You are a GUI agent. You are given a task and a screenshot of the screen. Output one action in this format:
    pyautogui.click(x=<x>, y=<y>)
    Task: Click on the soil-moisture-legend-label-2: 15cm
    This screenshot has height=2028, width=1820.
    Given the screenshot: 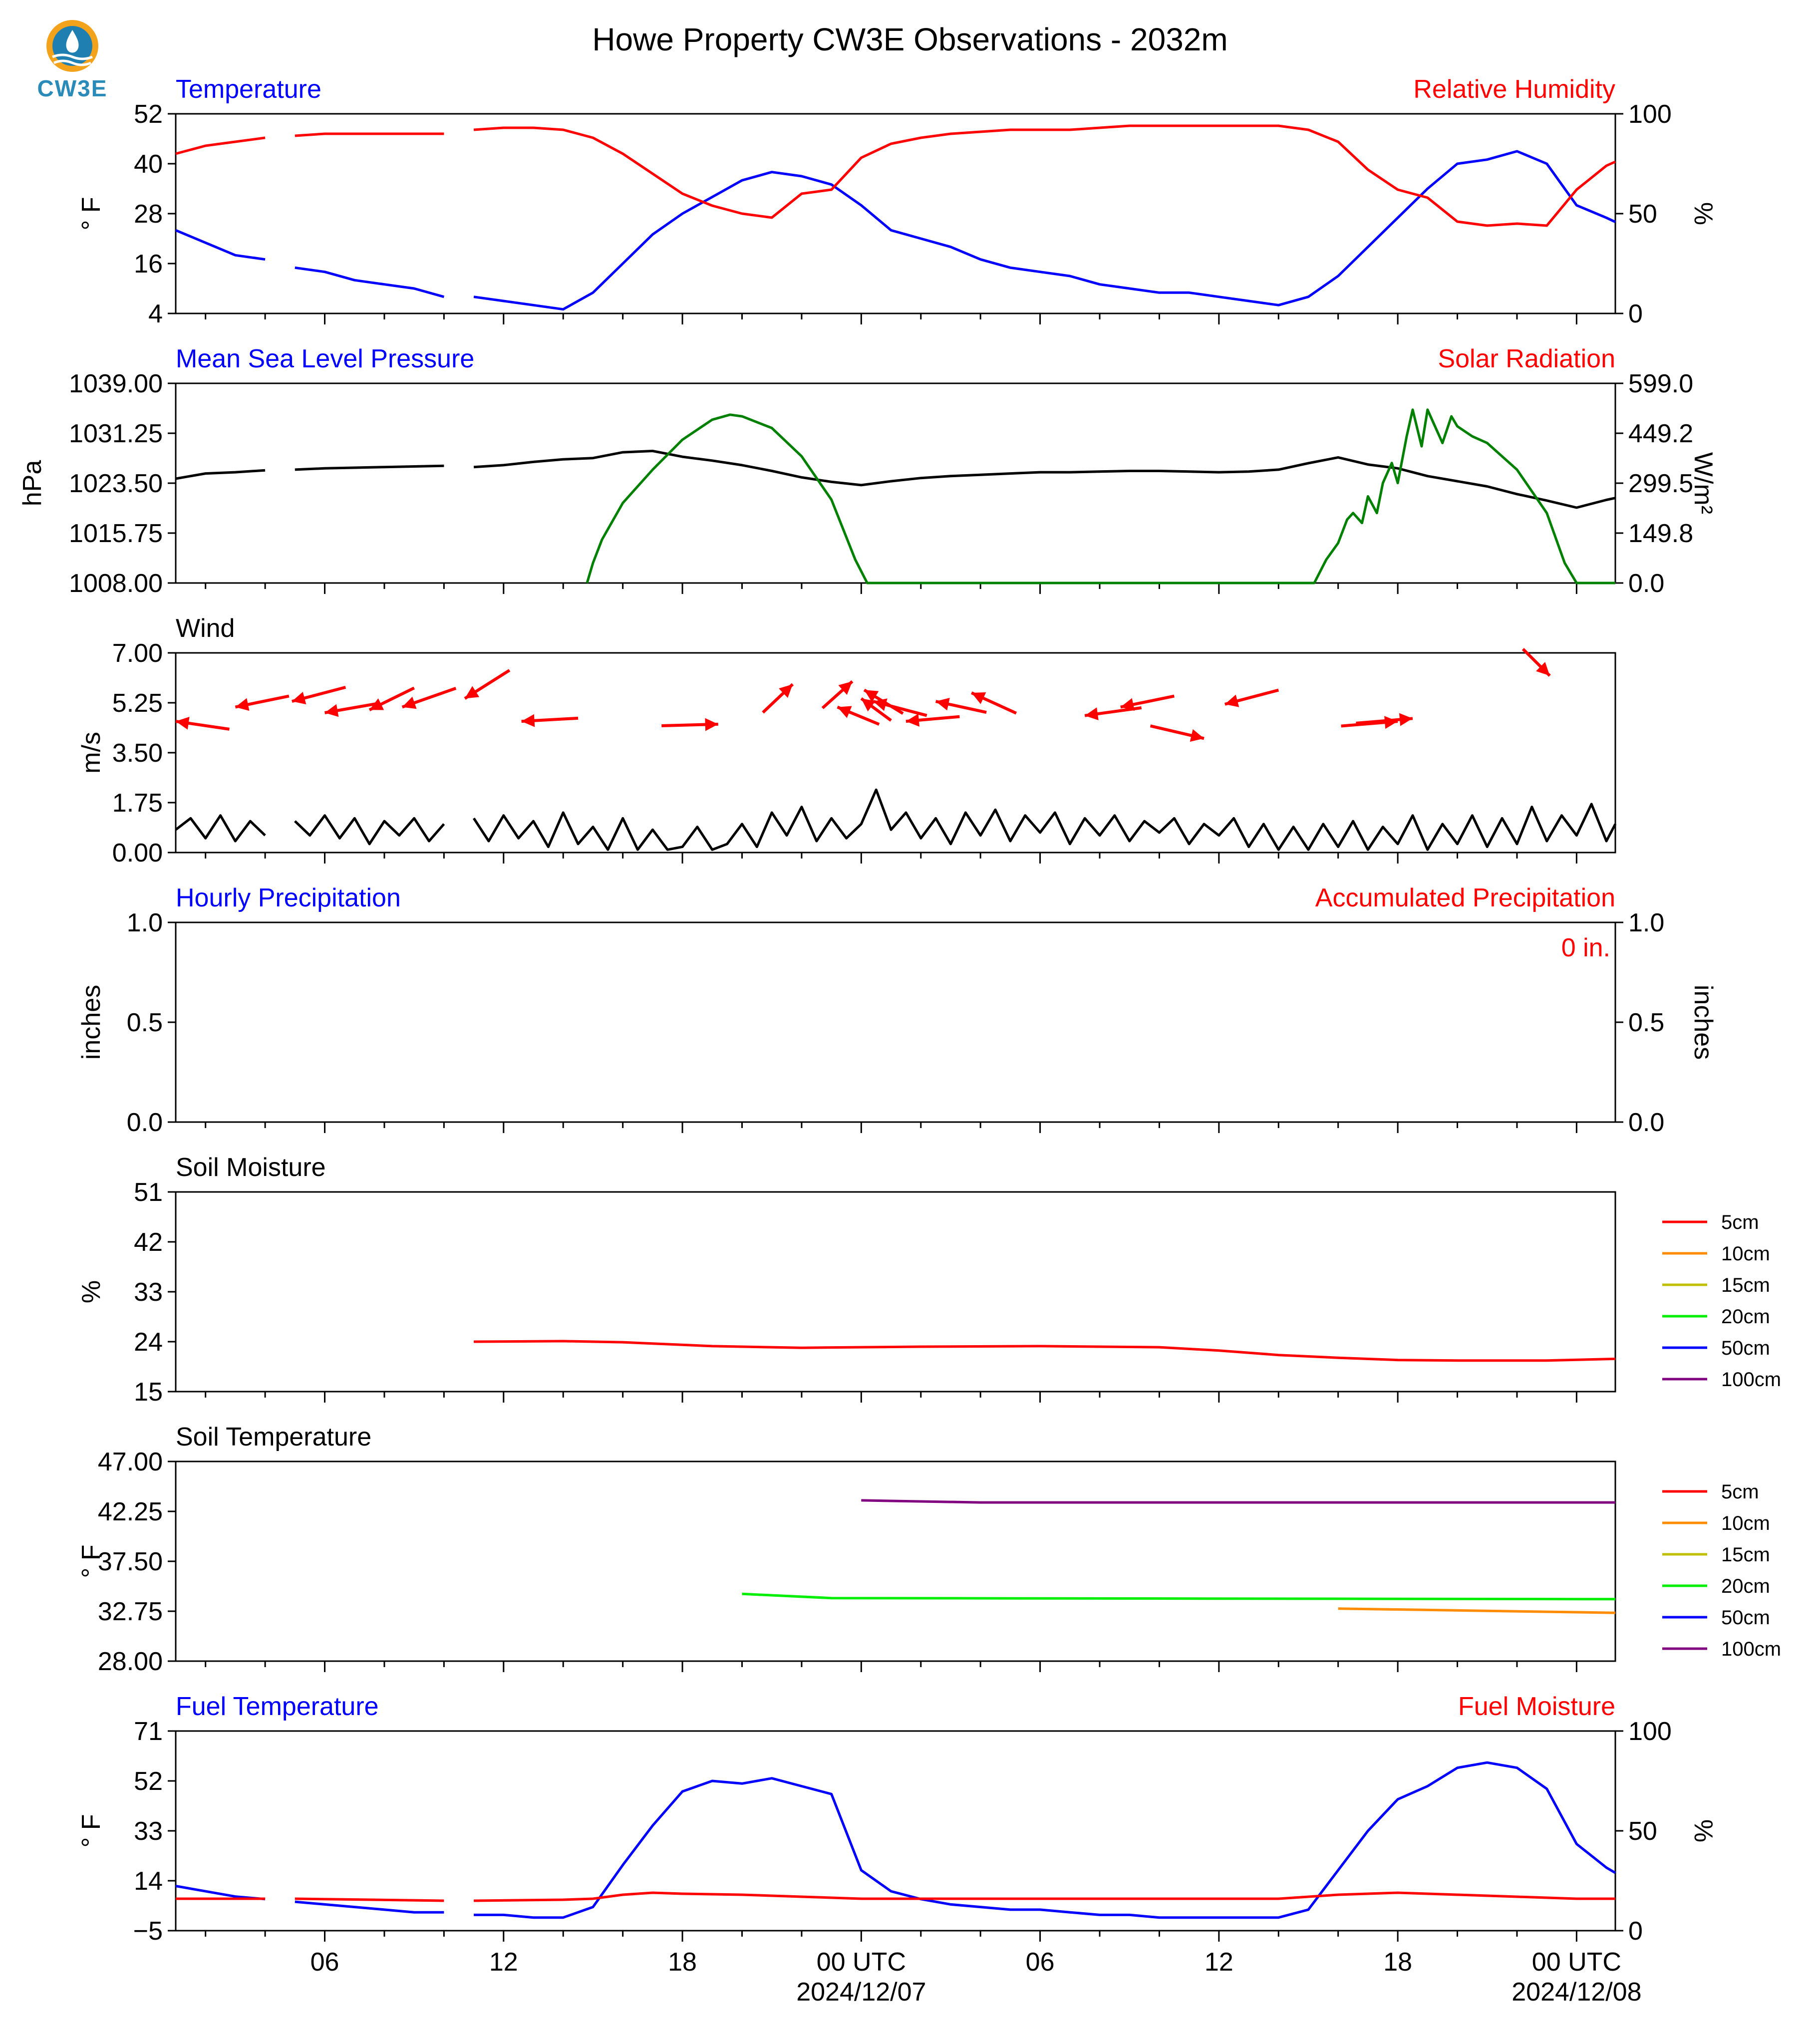 What is the action you would take?
    pyautogui.click(x=1745, y=1285)
    